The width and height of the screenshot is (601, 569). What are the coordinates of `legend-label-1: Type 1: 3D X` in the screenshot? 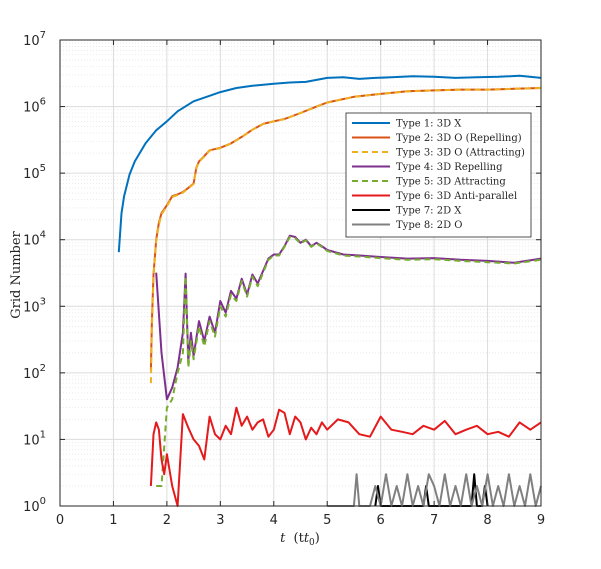 It's located at (429, 124).